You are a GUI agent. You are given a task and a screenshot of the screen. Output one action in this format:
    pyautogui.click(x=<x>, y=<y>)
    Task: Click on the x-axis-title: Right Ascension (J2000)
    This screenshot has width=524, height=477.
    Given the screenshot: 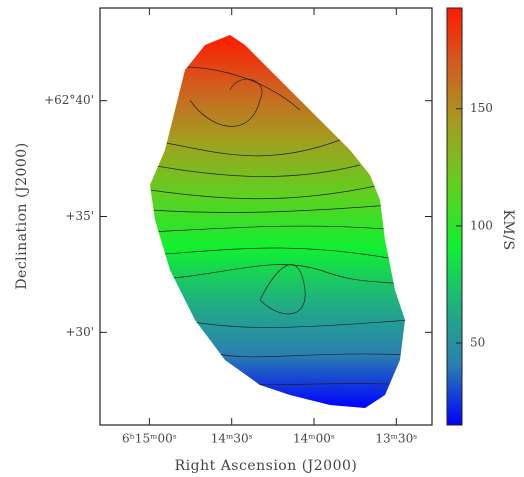 What is the action you would take?
    pyautogui.click(x=266, y=466)
    